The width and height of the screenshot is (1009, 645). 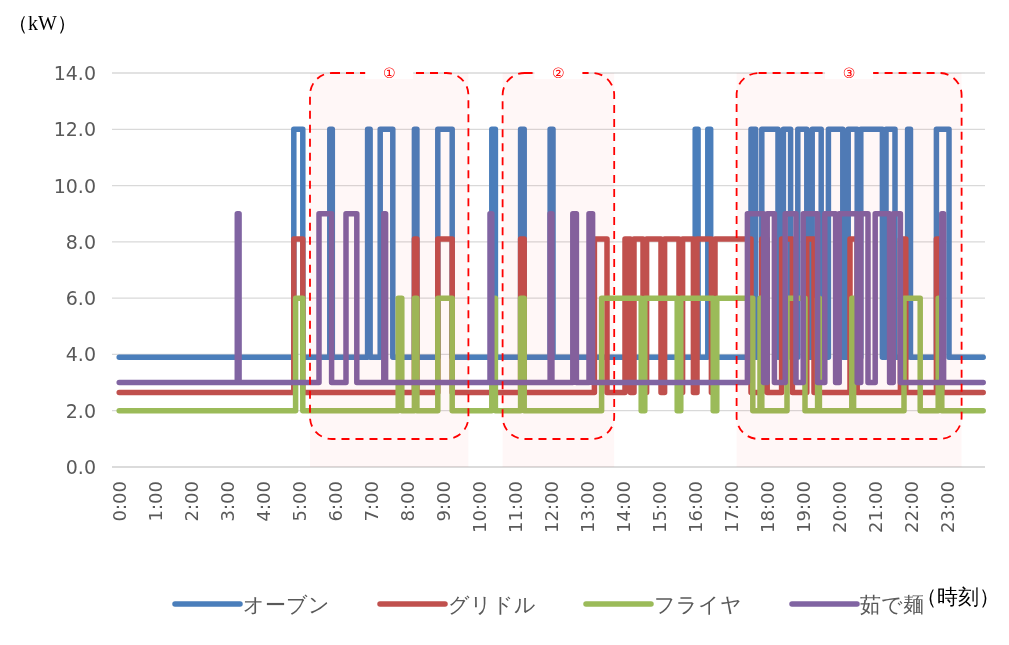 I want to click on y-tick-label: 10.0, so click(x=74, y=185).